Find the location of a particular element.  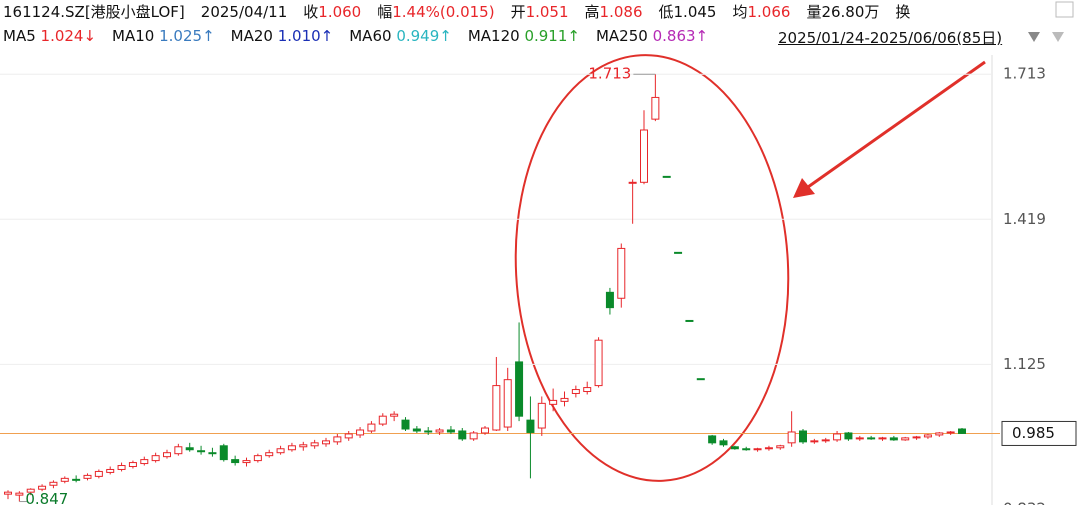

ma-label: MA60 is located at coordinates (370, 36).